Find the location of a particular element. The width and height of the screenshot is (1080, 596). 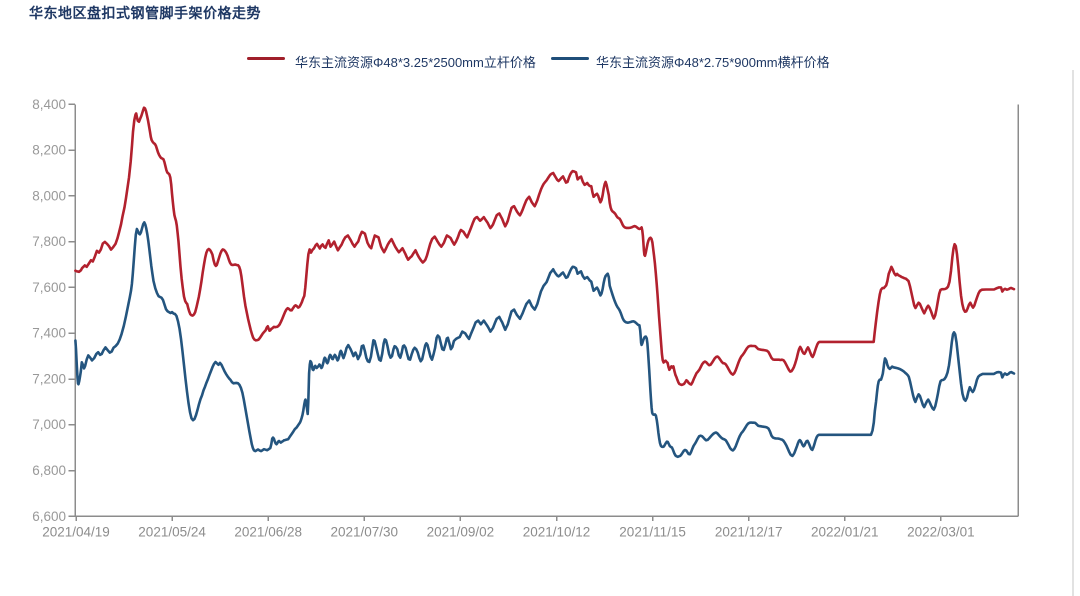

svg-text: 7,400 is located at coordinates (49, 333).